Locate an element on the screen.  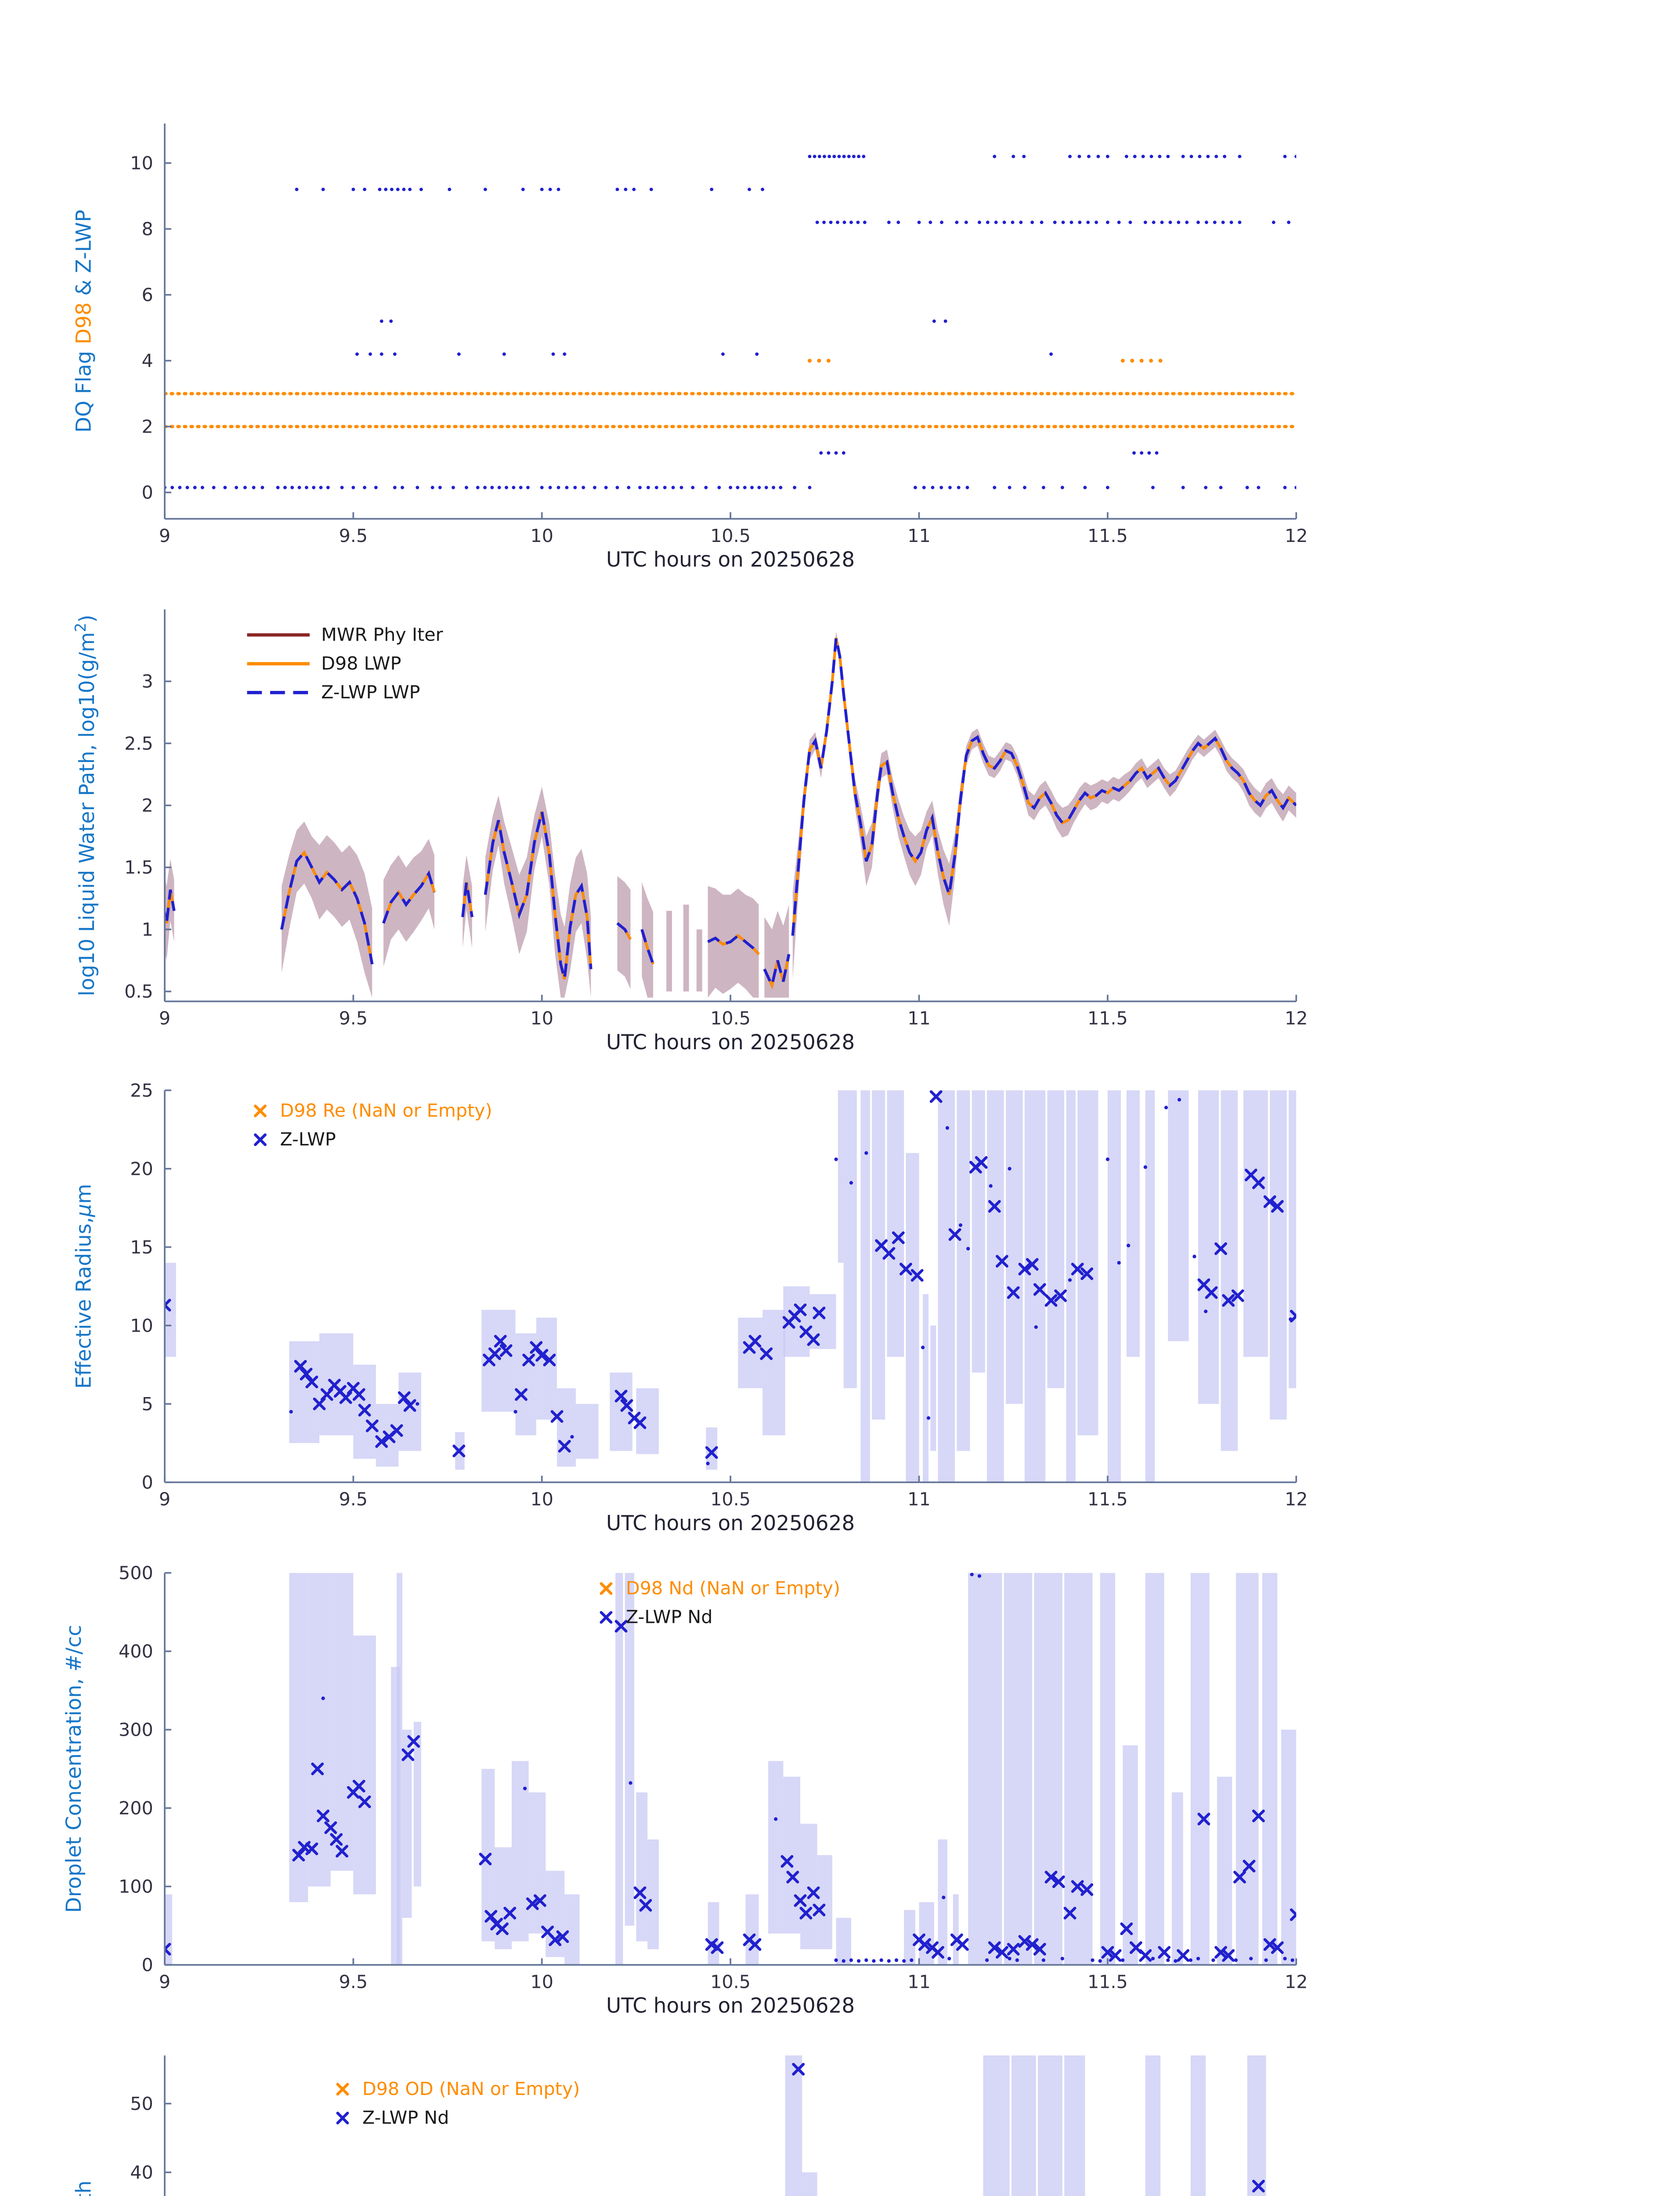
y-tick-label: 300 is located at coordinates (136, 1730).